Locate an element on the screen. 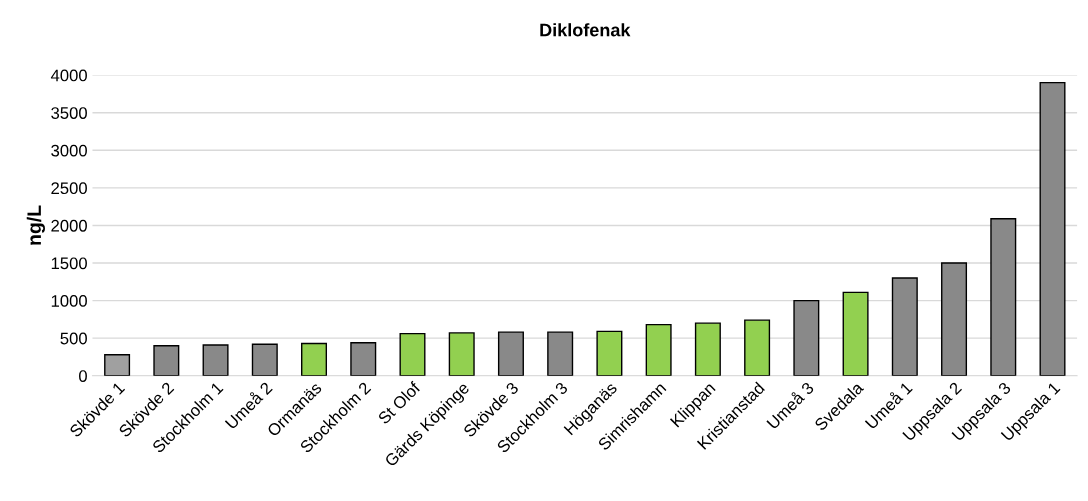 This screenshot has width=1088, height=501. y-axis-title: ng/L is located at coordinates (35, 225).